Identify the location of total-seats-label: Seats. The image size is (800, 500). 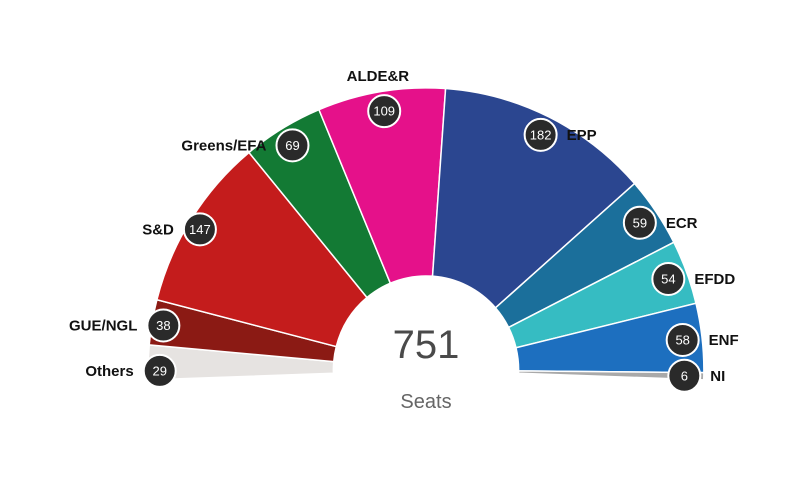
(425, 402).